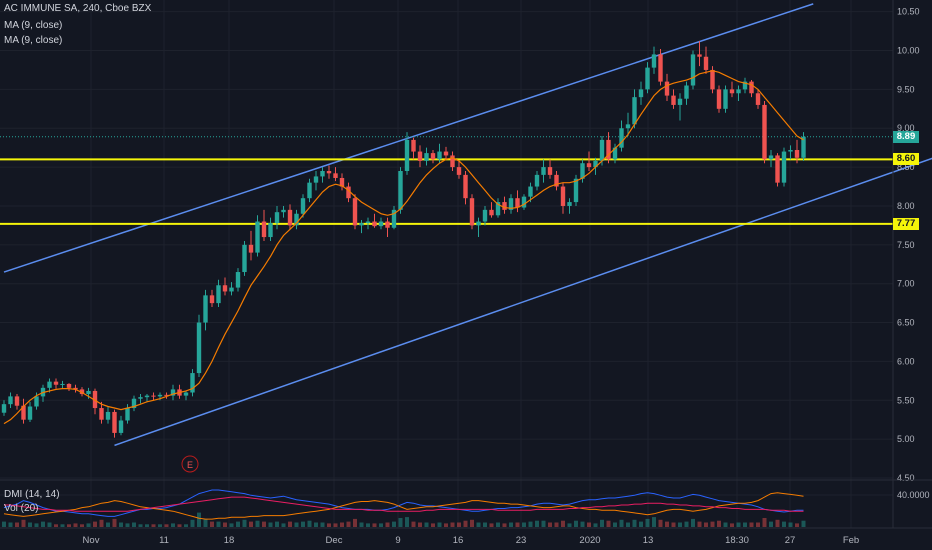 This screenshot has width=932, height=550. What do you see at coordinates (32, 494) in the screenshot?
I see `dmi-legend: DMI (14, 14)` at bounding box center [32, 494].